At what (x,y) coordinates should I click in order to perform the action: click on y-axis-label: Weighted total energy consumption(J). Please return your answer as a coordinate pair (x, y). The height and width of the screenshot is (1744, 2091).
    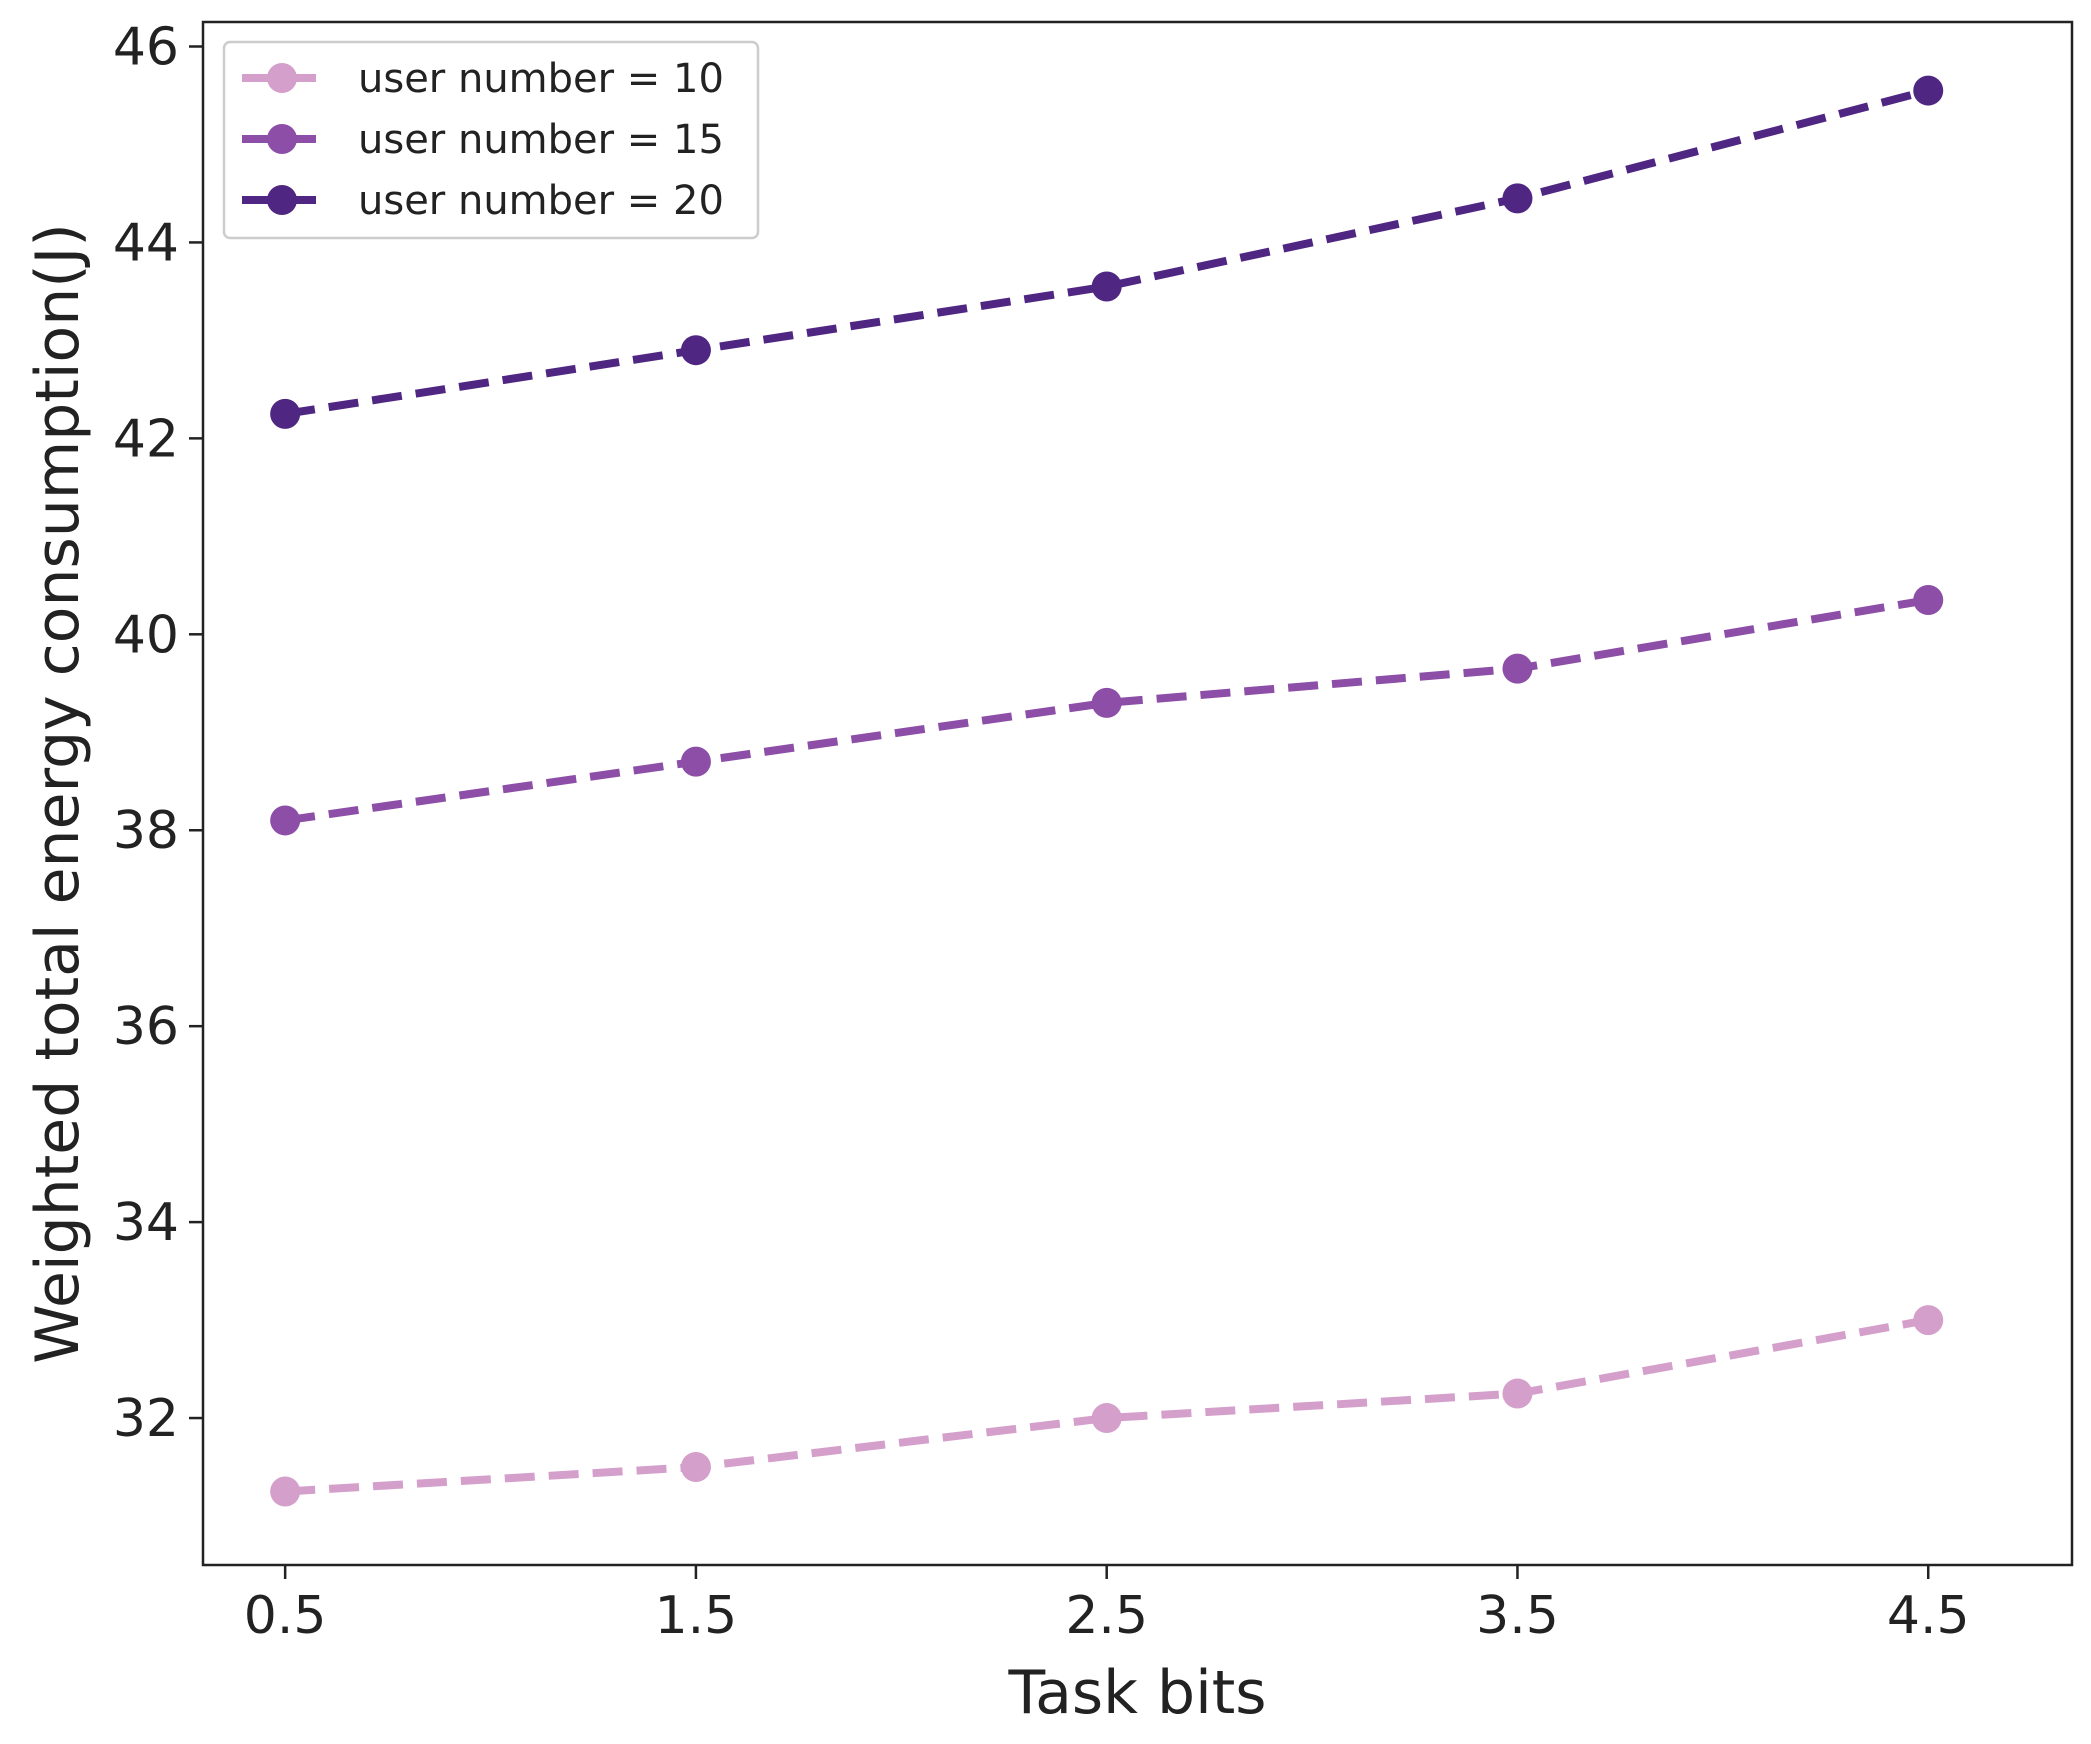
    Looking at the image, I should click on (58, 793).